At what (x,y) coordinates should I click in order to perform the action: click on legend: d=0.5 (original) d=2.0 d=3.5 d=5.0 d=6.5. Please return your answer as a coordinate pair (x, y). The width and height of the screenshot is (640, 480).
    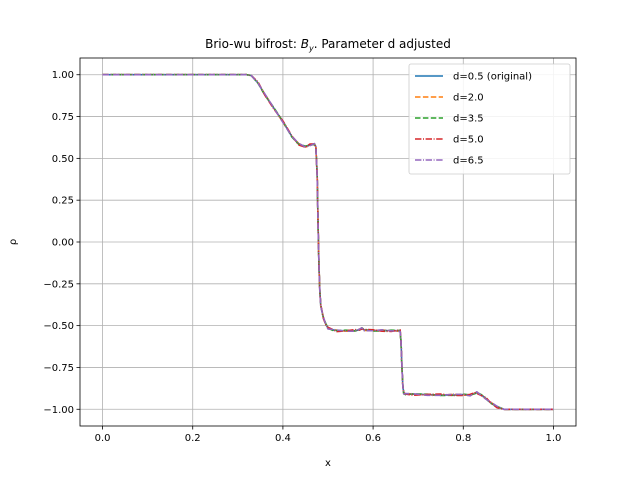
    Looking at the image, I should click on (489, 119).